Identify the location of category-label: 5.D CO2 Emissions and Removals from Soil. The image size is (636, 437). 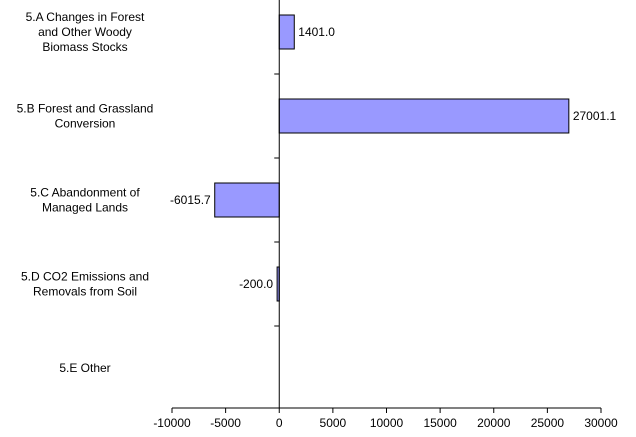
(85, 284).